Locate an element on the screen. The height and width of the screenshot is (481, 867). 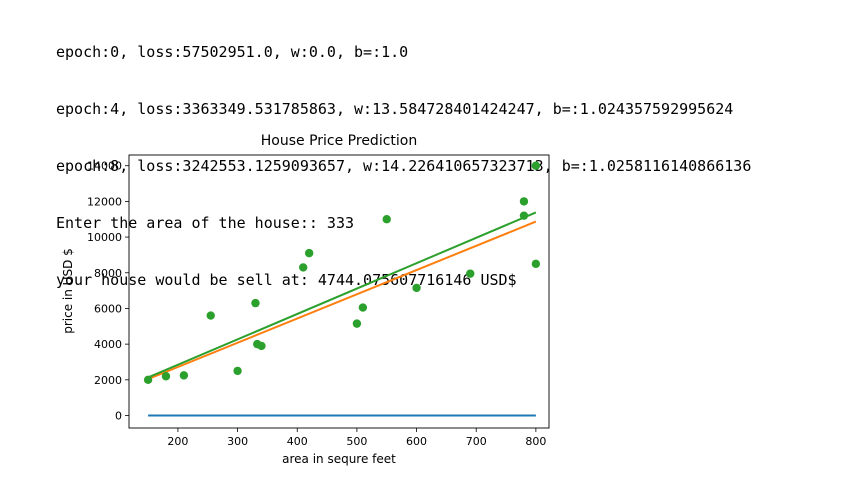
console-line: epoch:0, loss:57502951.0, w:0.0, b=:1.0 is located at coordinates (232, 52).